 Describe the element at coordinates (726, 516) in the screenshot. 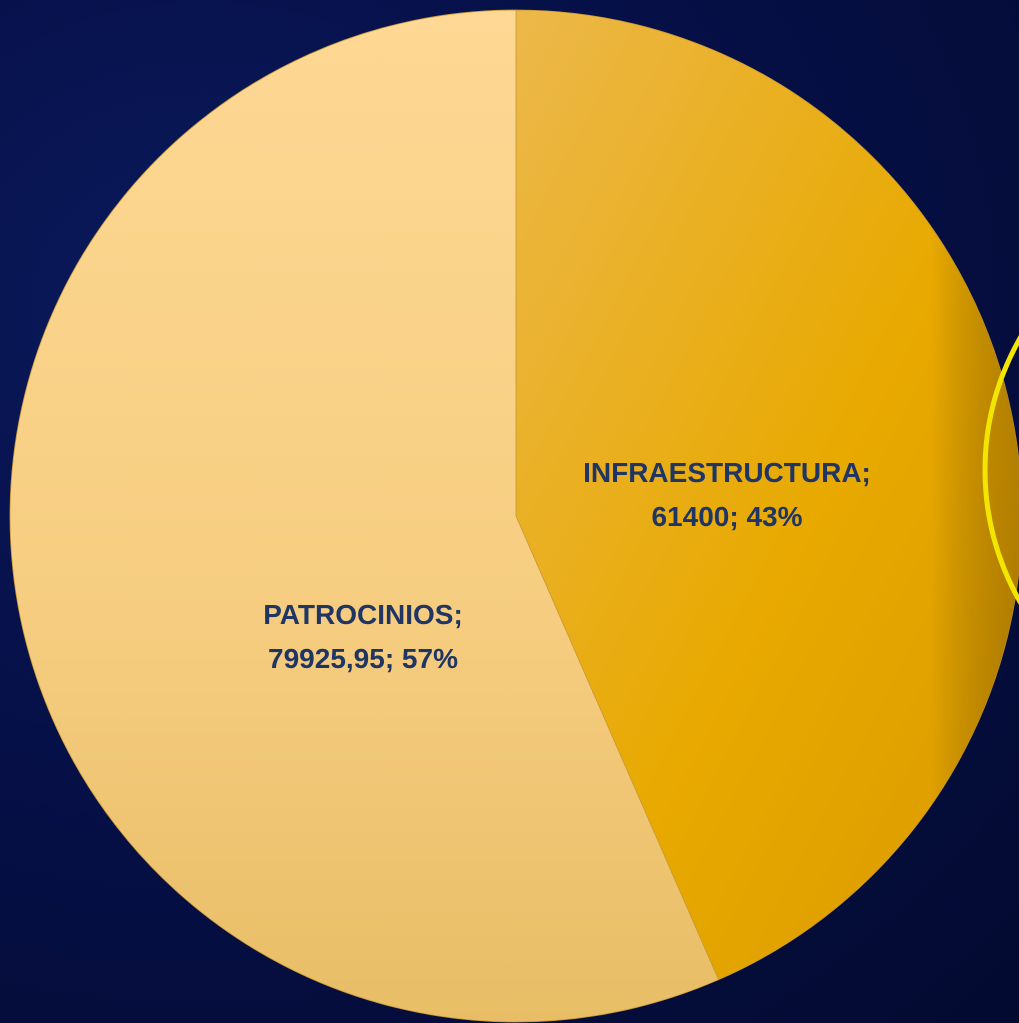

I see `data-label-line: 61400; 43%` at that location.